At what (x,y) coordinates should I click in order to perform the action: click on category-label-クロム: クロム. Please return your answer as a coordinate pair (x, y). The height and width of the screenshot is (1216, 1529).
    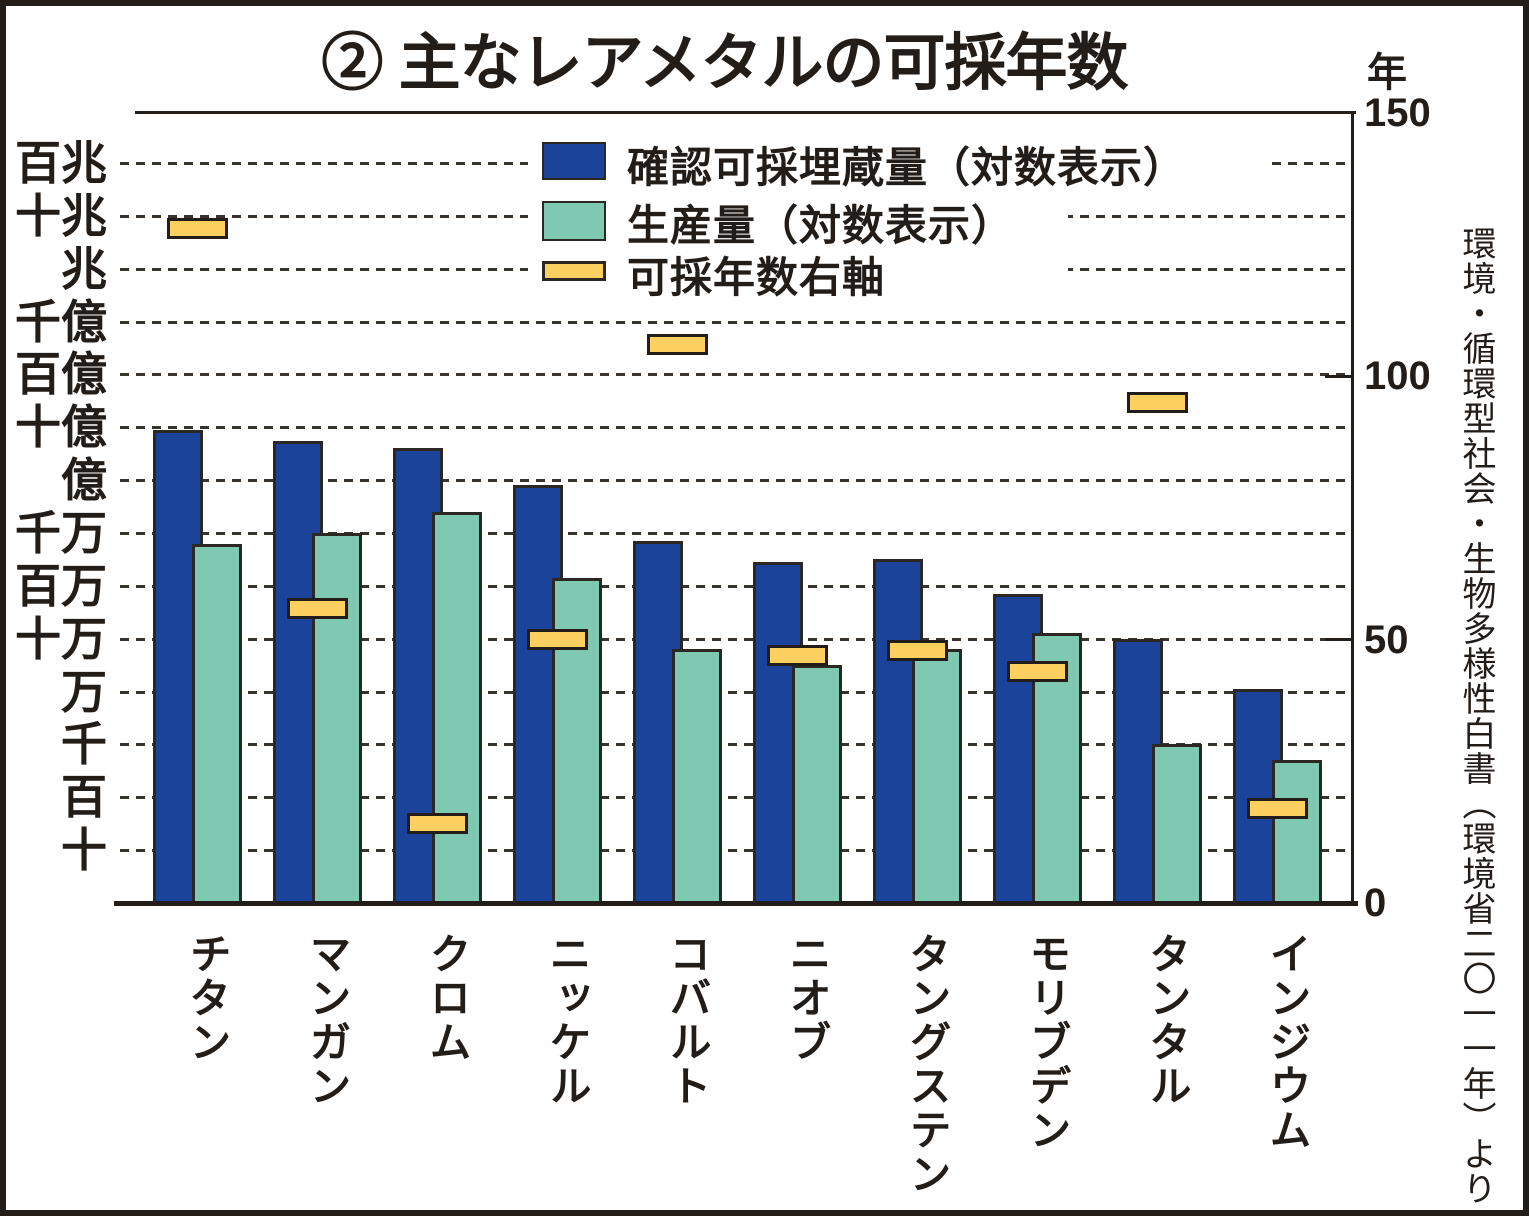
    Looking at the image, I should click on (447, 998).